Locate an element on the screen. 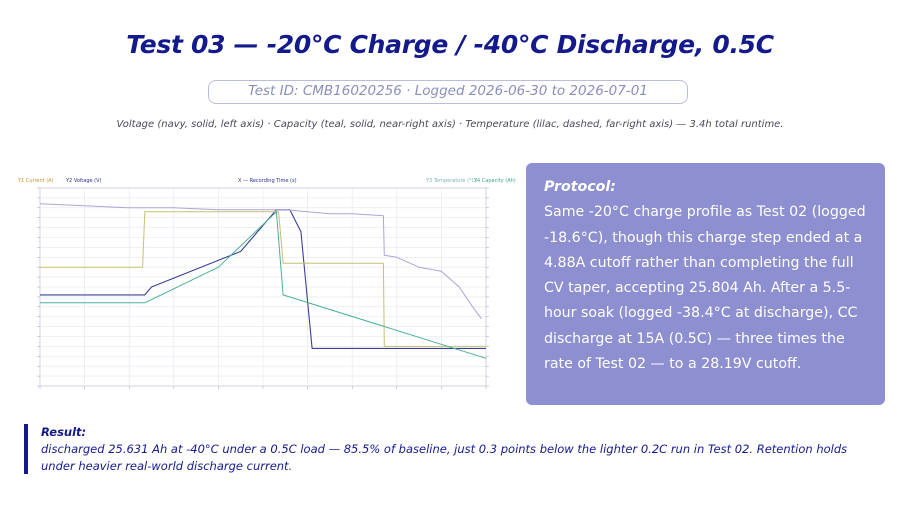 The height and width of the screenshot is (506, 900). legend-y1-current: Y1 Current (A) is located at coordinates (35, 181).